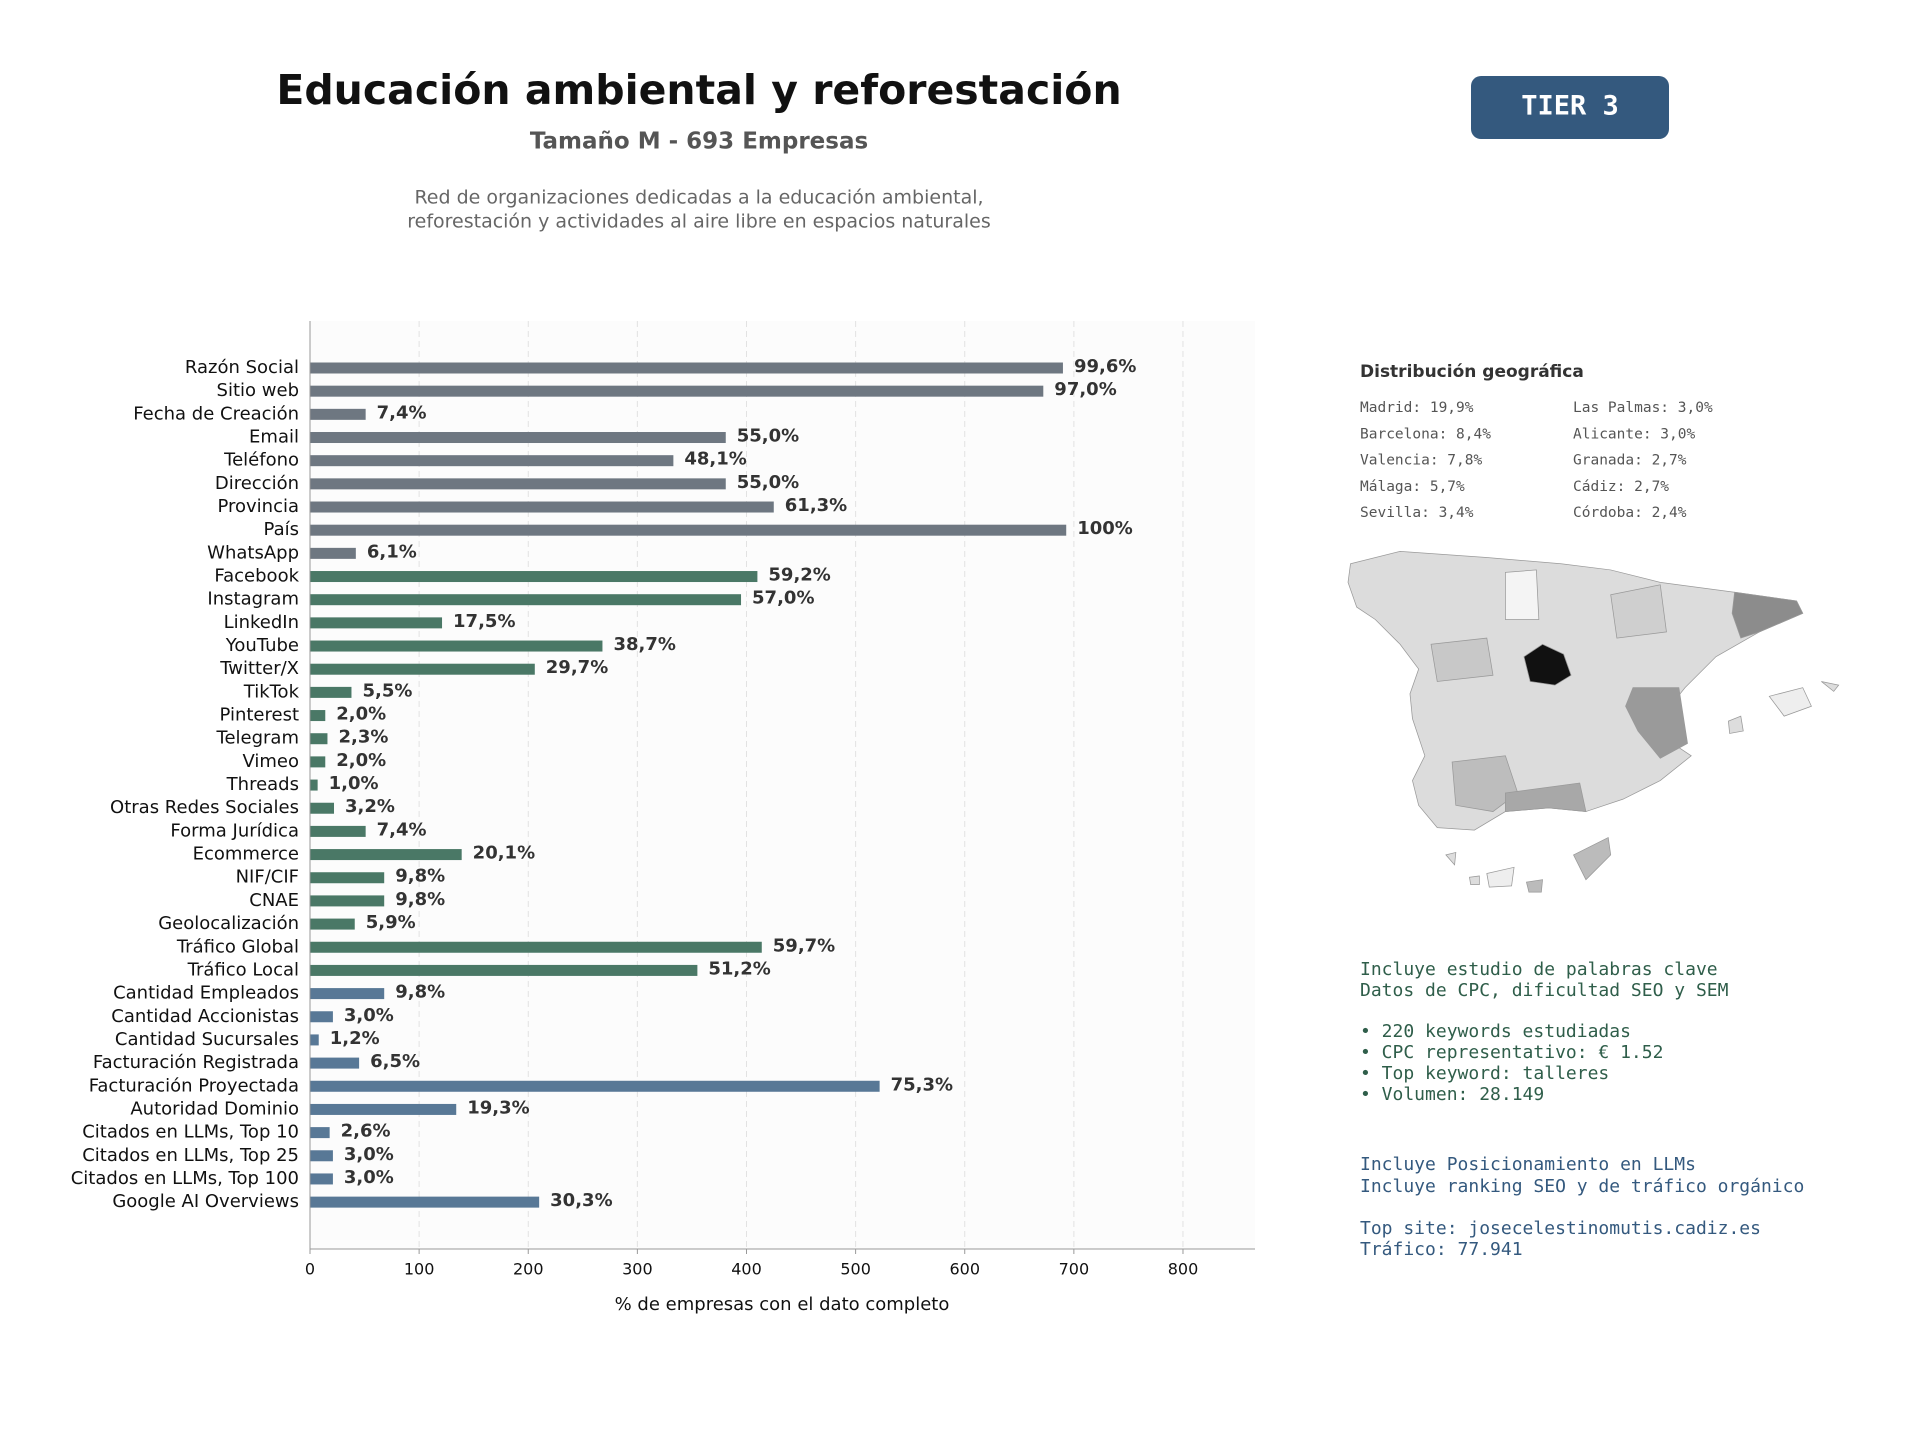 This screenshot has width=1920, height=1440. What do you see at coordinates (484, 621) in the screenshot?
I see `value-label: 17,5%` at bounding box center [484, 621].